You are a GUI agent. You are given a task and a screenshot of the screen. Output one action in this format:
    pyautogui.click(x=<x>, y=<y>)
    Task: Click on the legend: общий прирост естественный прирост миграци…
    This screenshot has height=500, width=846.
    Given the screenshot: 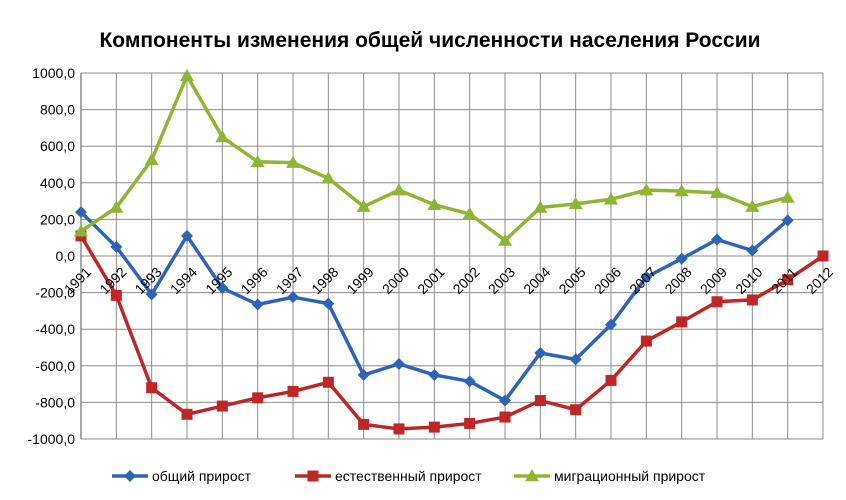 What is the action you would take?
    pyautogui.click(x=409, y=476)
    